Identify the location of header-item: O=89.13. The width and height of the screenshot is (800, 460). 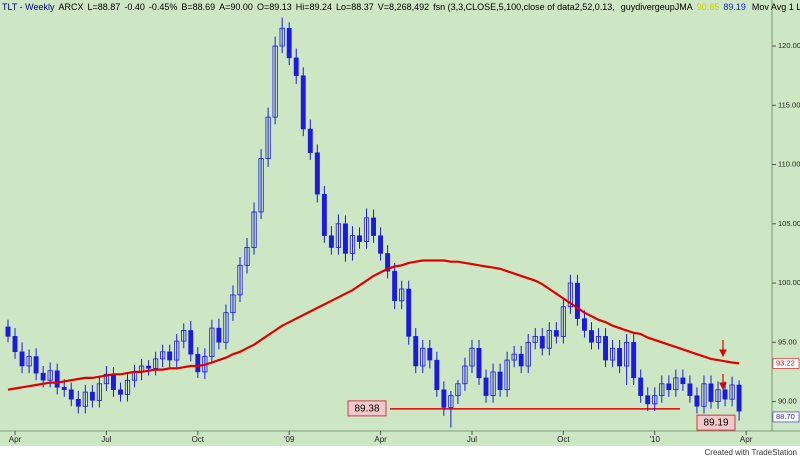
(274, 7).